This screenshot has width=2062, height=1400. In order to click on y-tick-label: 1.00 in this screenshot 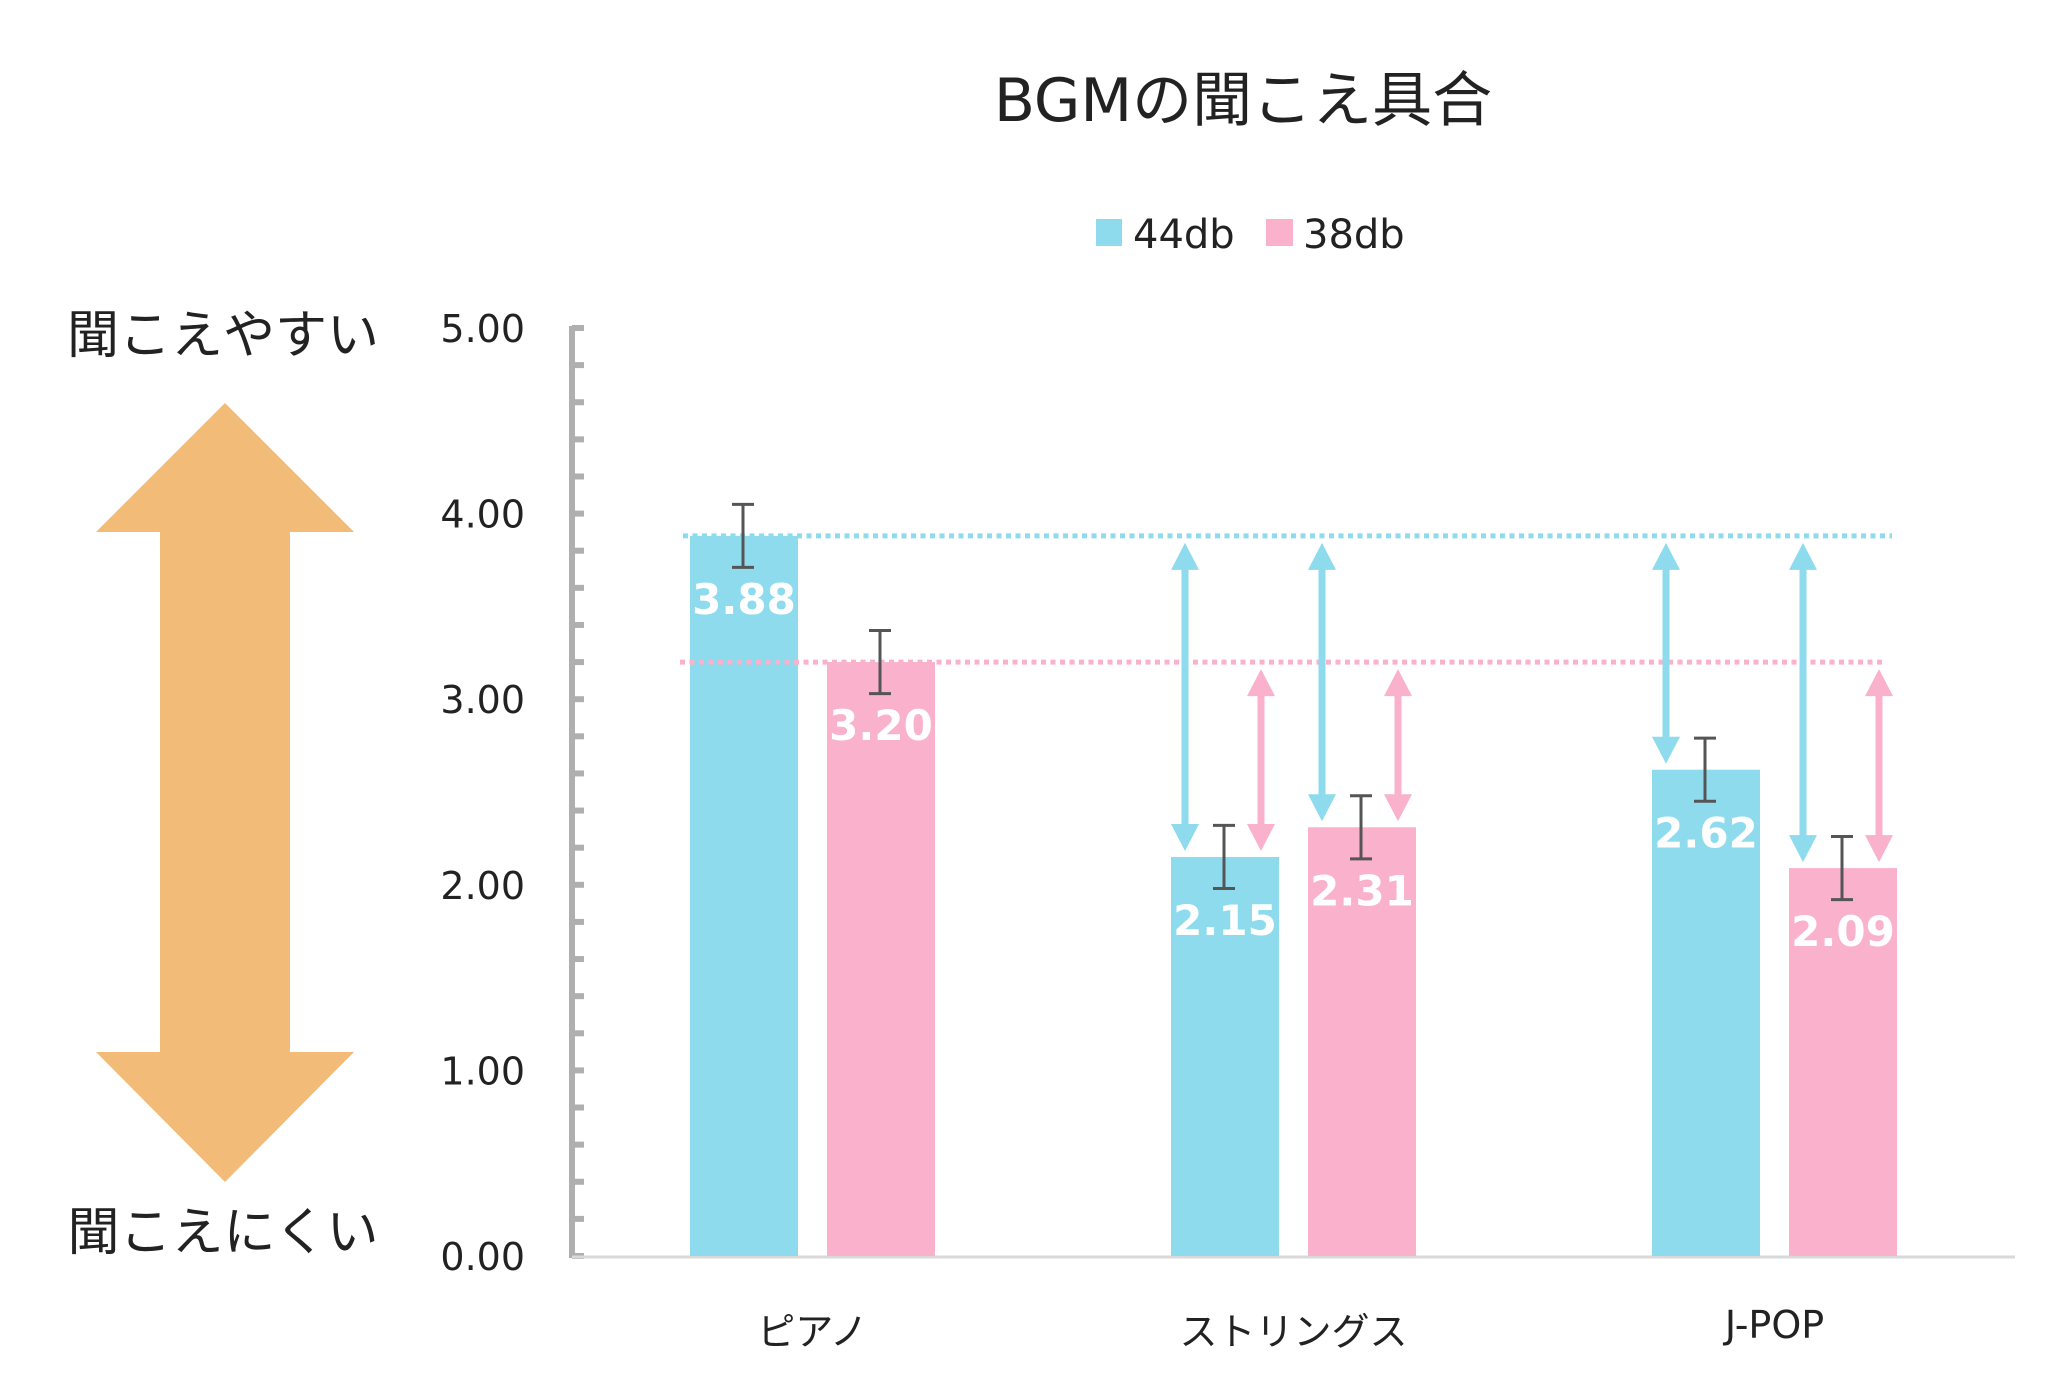, I will do `click(482, 1071)`.